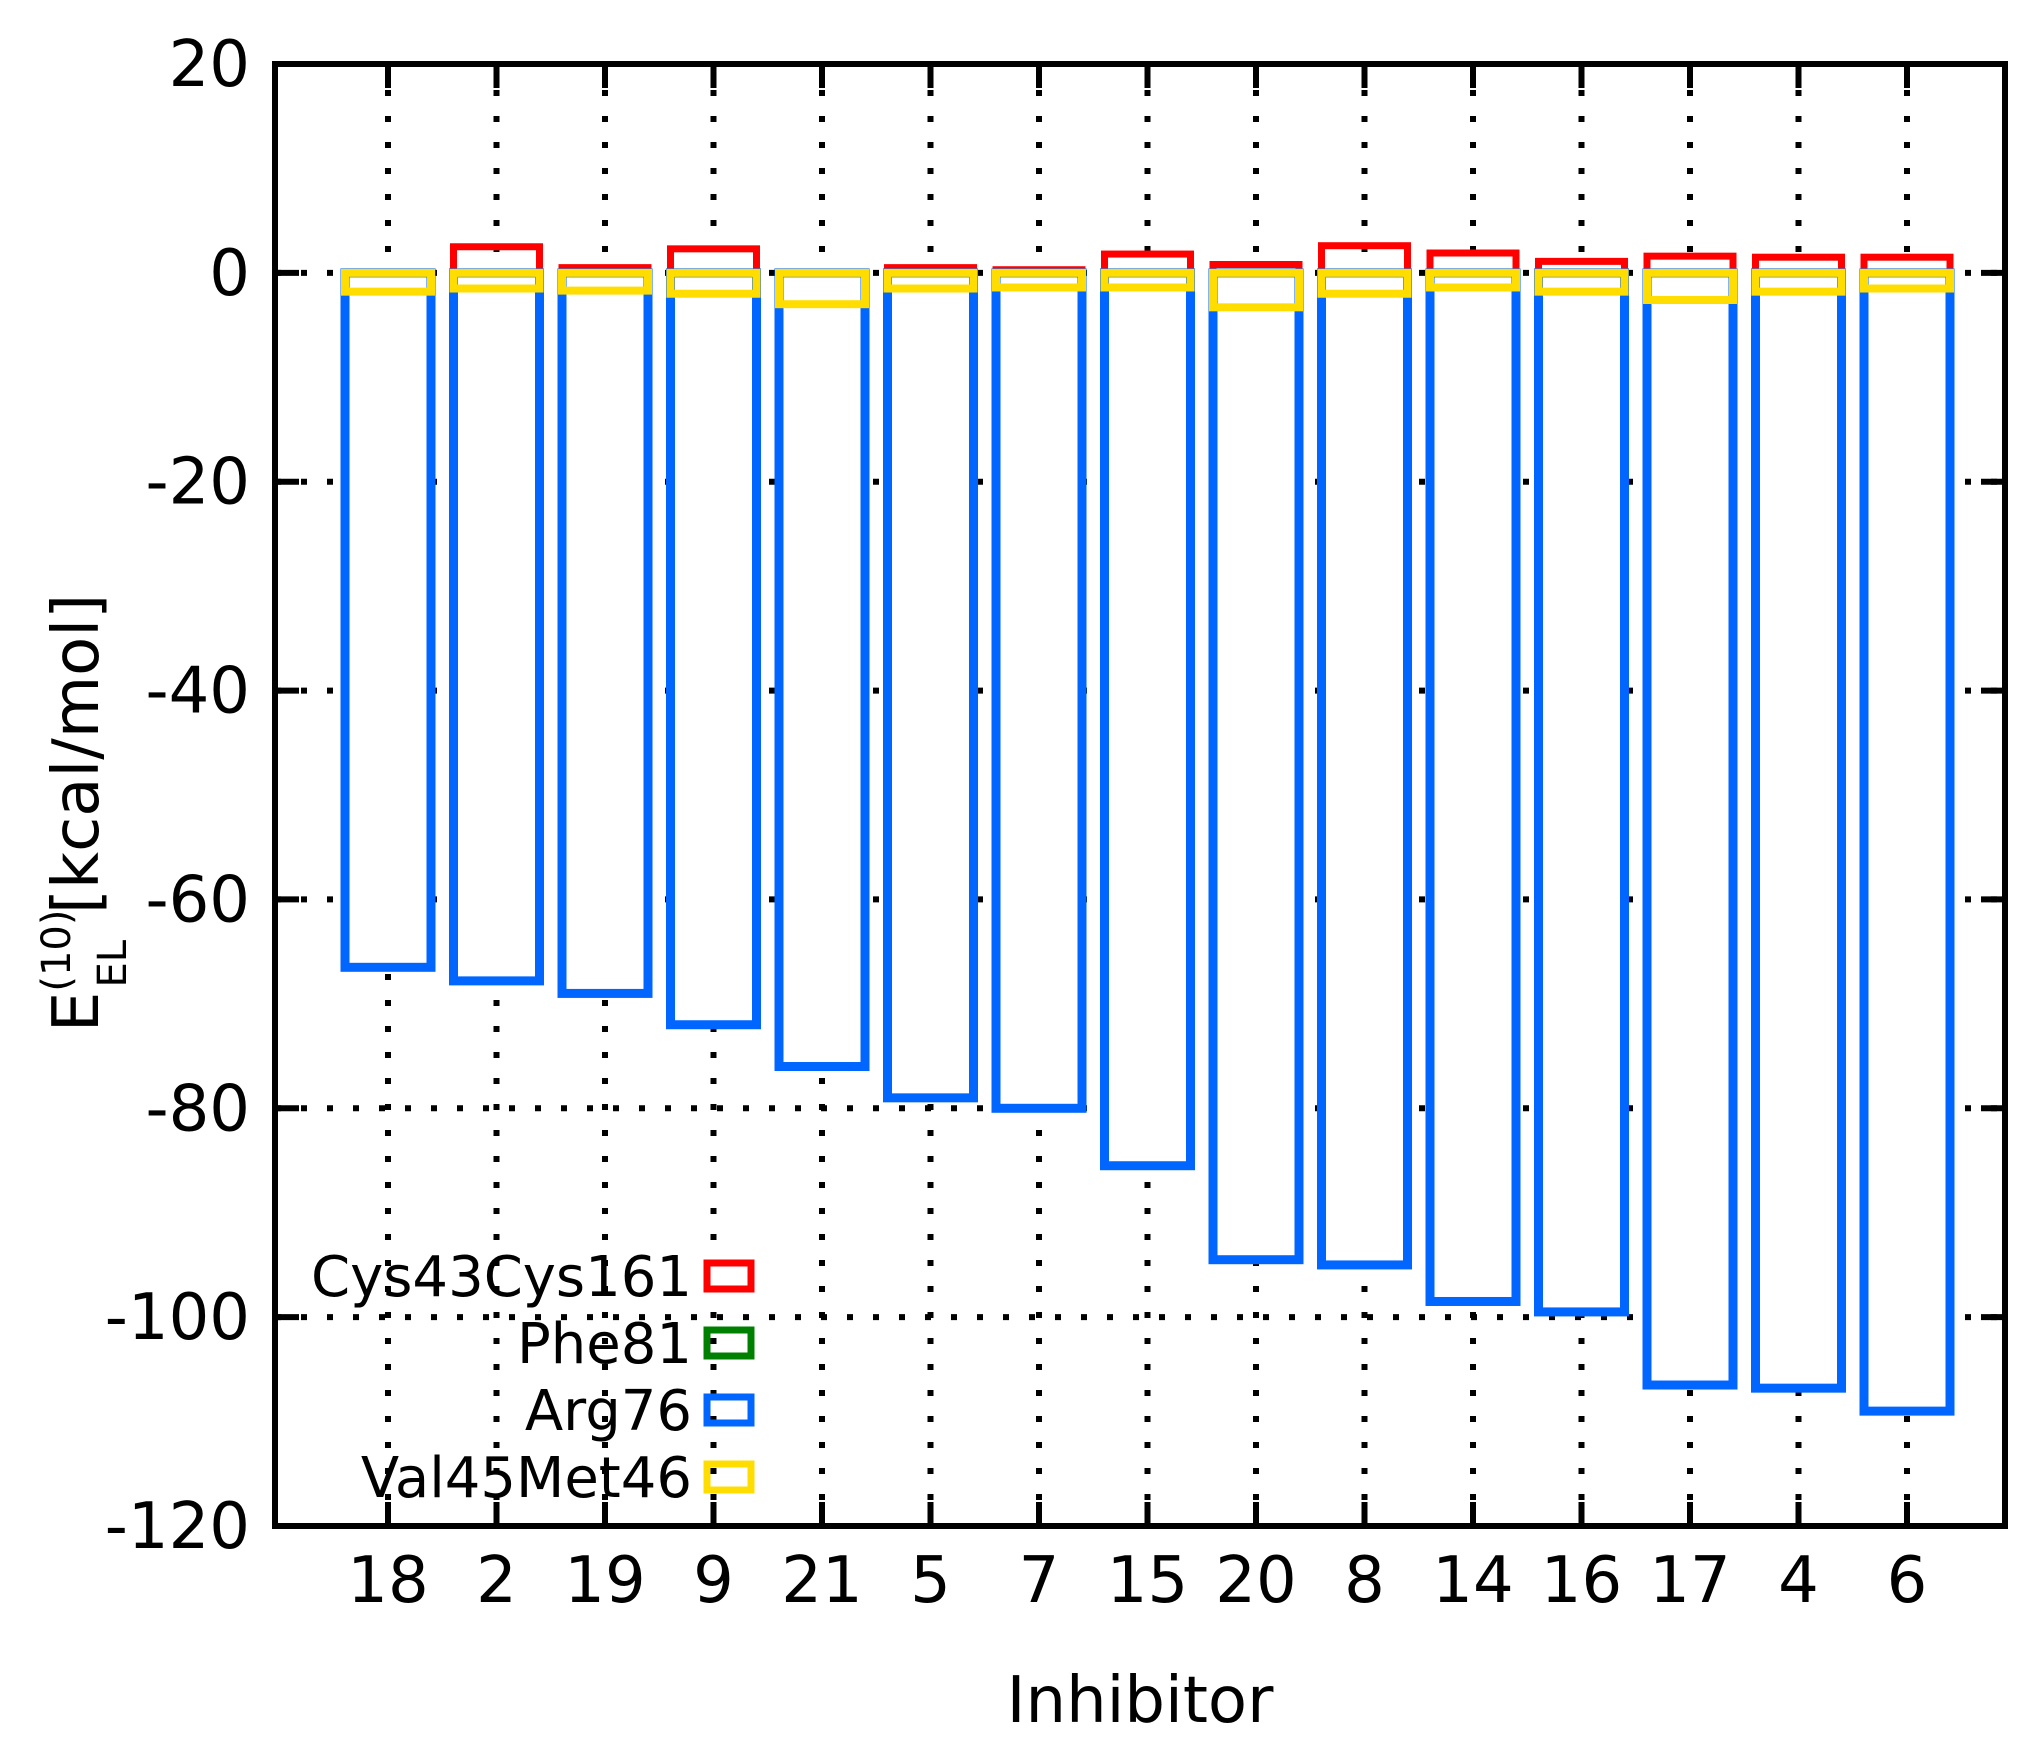  What do you see at coordinates (729, 1477) in the screenshot?
I see `legend-swatch-val45met46` at bounding box center [729, 1477].